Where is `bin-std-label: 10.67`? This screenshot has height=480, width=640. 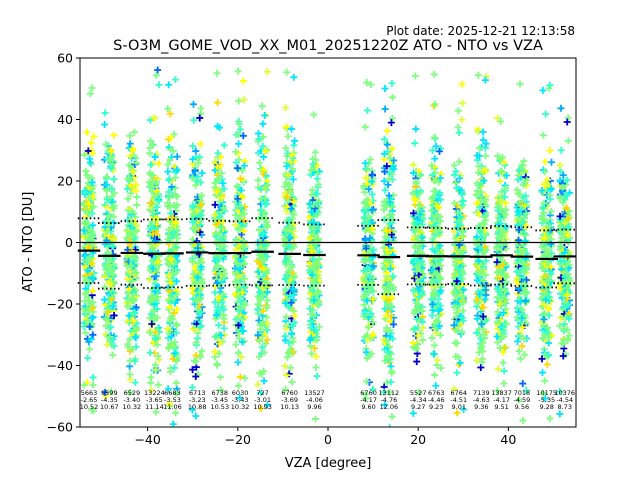
bin-std-label: 10.67 is located at coordinates (109, 407).